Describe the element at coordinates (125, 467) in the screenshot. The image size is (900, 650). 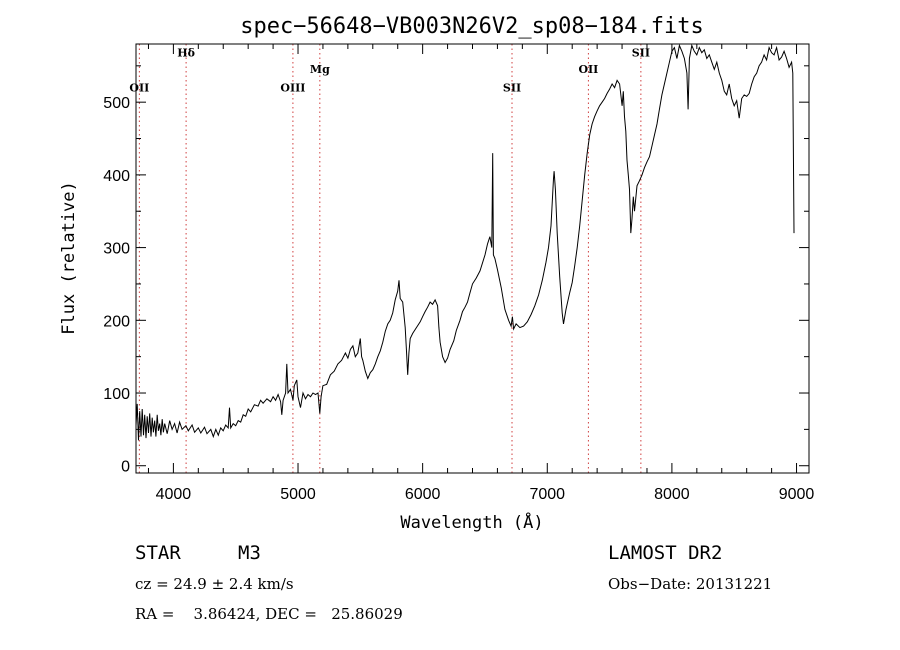
I see `y-tick-label: 0` at that location.